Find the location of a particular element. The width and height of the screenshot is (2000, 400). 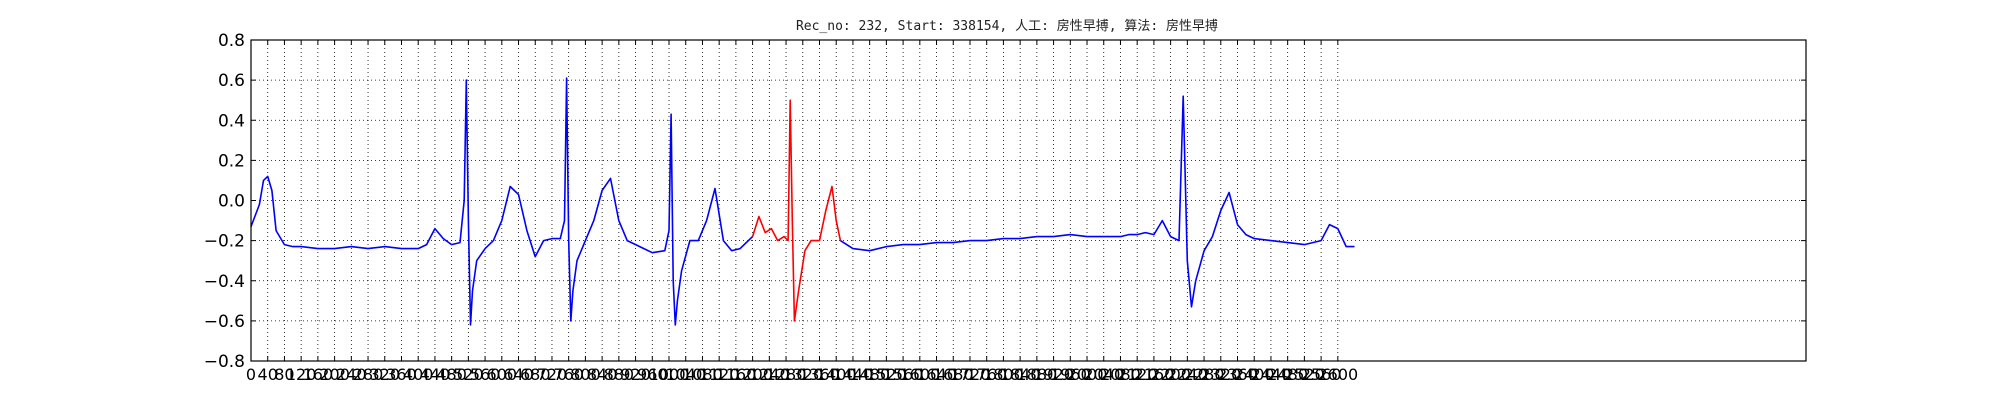

x-tick-label: 1880 is located at coordinates (1037, 374).